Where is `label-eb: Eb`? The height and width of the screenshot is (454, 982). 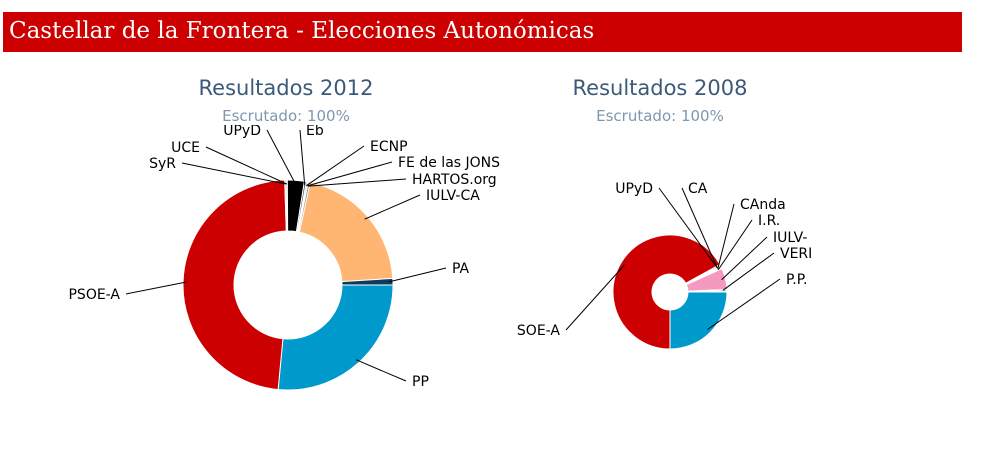 label-eb: Eb is located at coordinates (315, 132).